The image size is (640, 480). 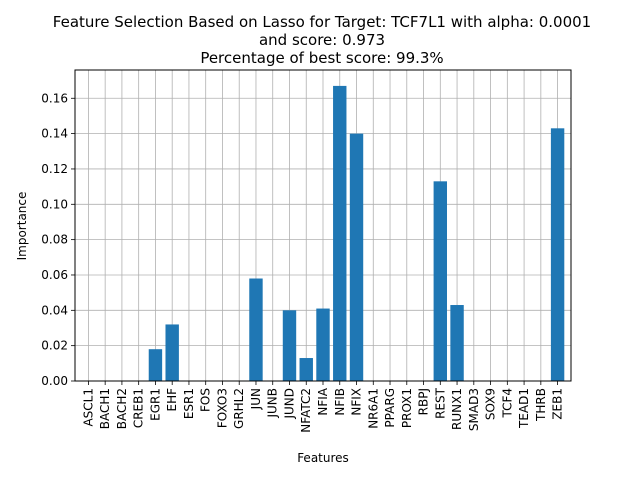 What do you see at coordinates (54, 240) in the screenshot?
I see `y-tick-label: 0.08` at bounding box center [54, 240].